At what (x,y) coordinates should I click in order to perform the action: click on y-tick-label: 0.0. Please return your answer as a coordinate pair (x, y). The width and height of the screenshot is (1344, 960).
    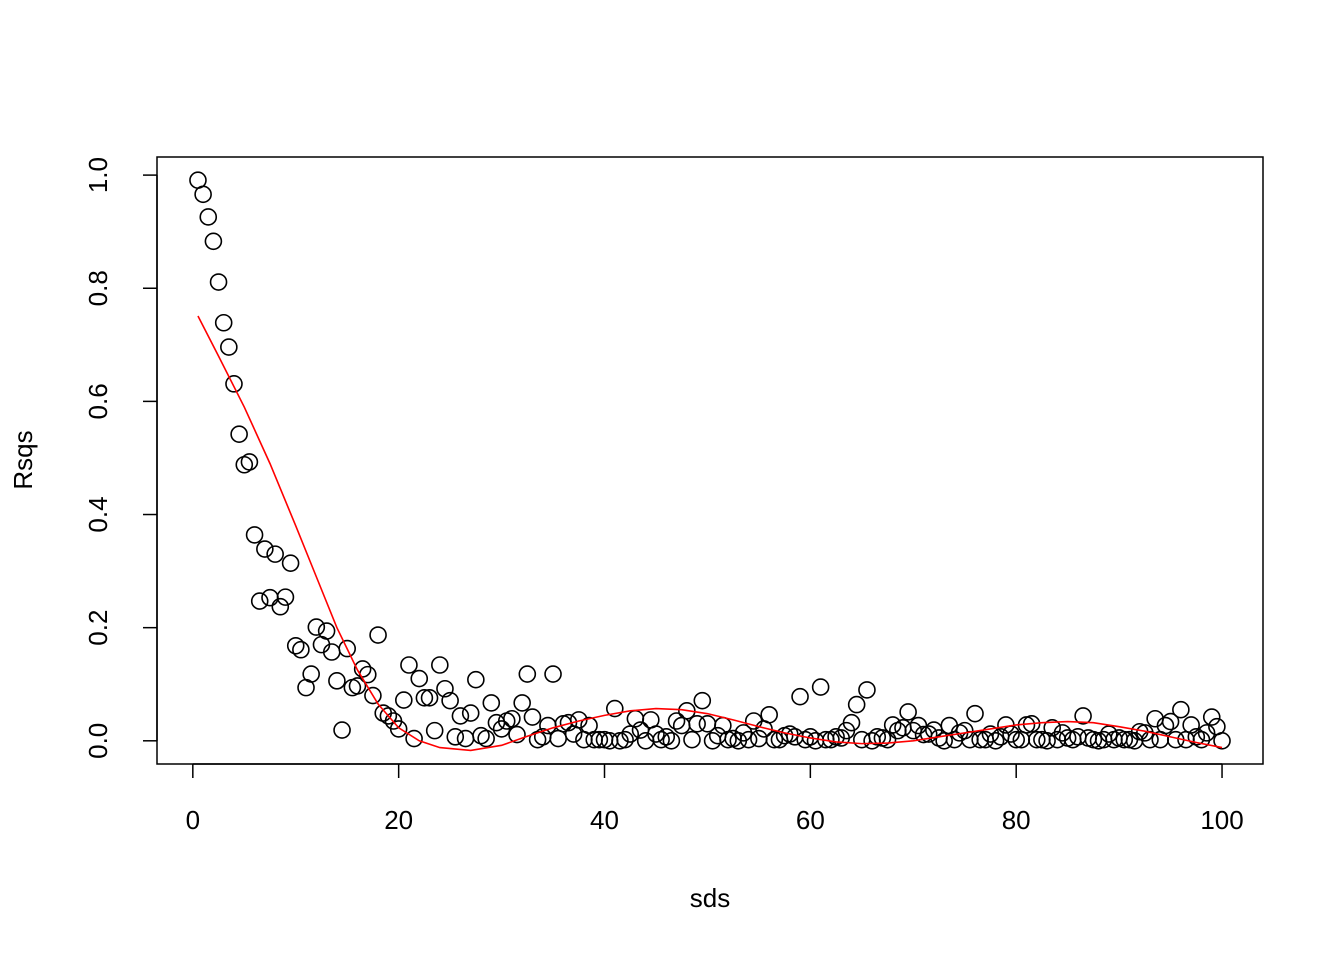
    Looking at the image, I should click on (98, 741).